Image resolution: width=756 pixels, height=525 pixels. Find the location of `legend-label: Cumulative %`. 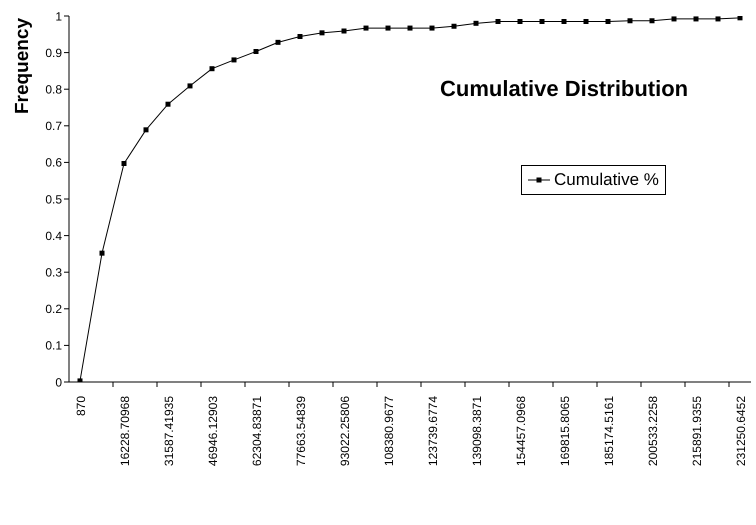

legend-label: Cumulative % is located at coordinates (606, 180).